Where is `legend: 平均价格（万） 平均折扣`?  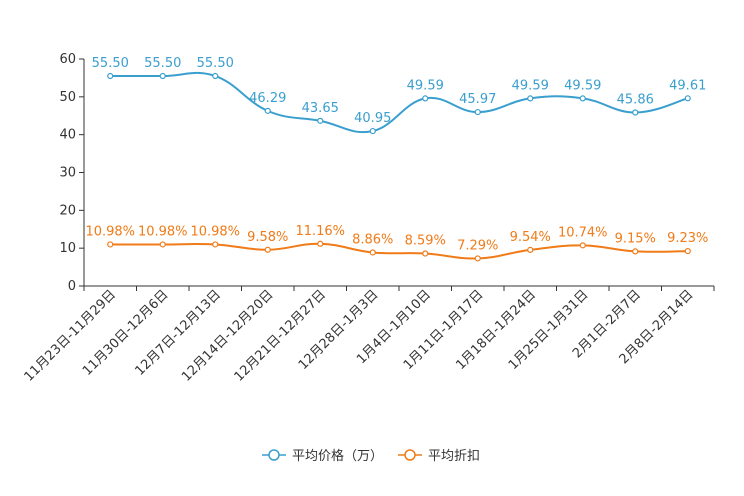
legend: 平均价格（万） 平均折扣 is located at coordinates (371, 456).